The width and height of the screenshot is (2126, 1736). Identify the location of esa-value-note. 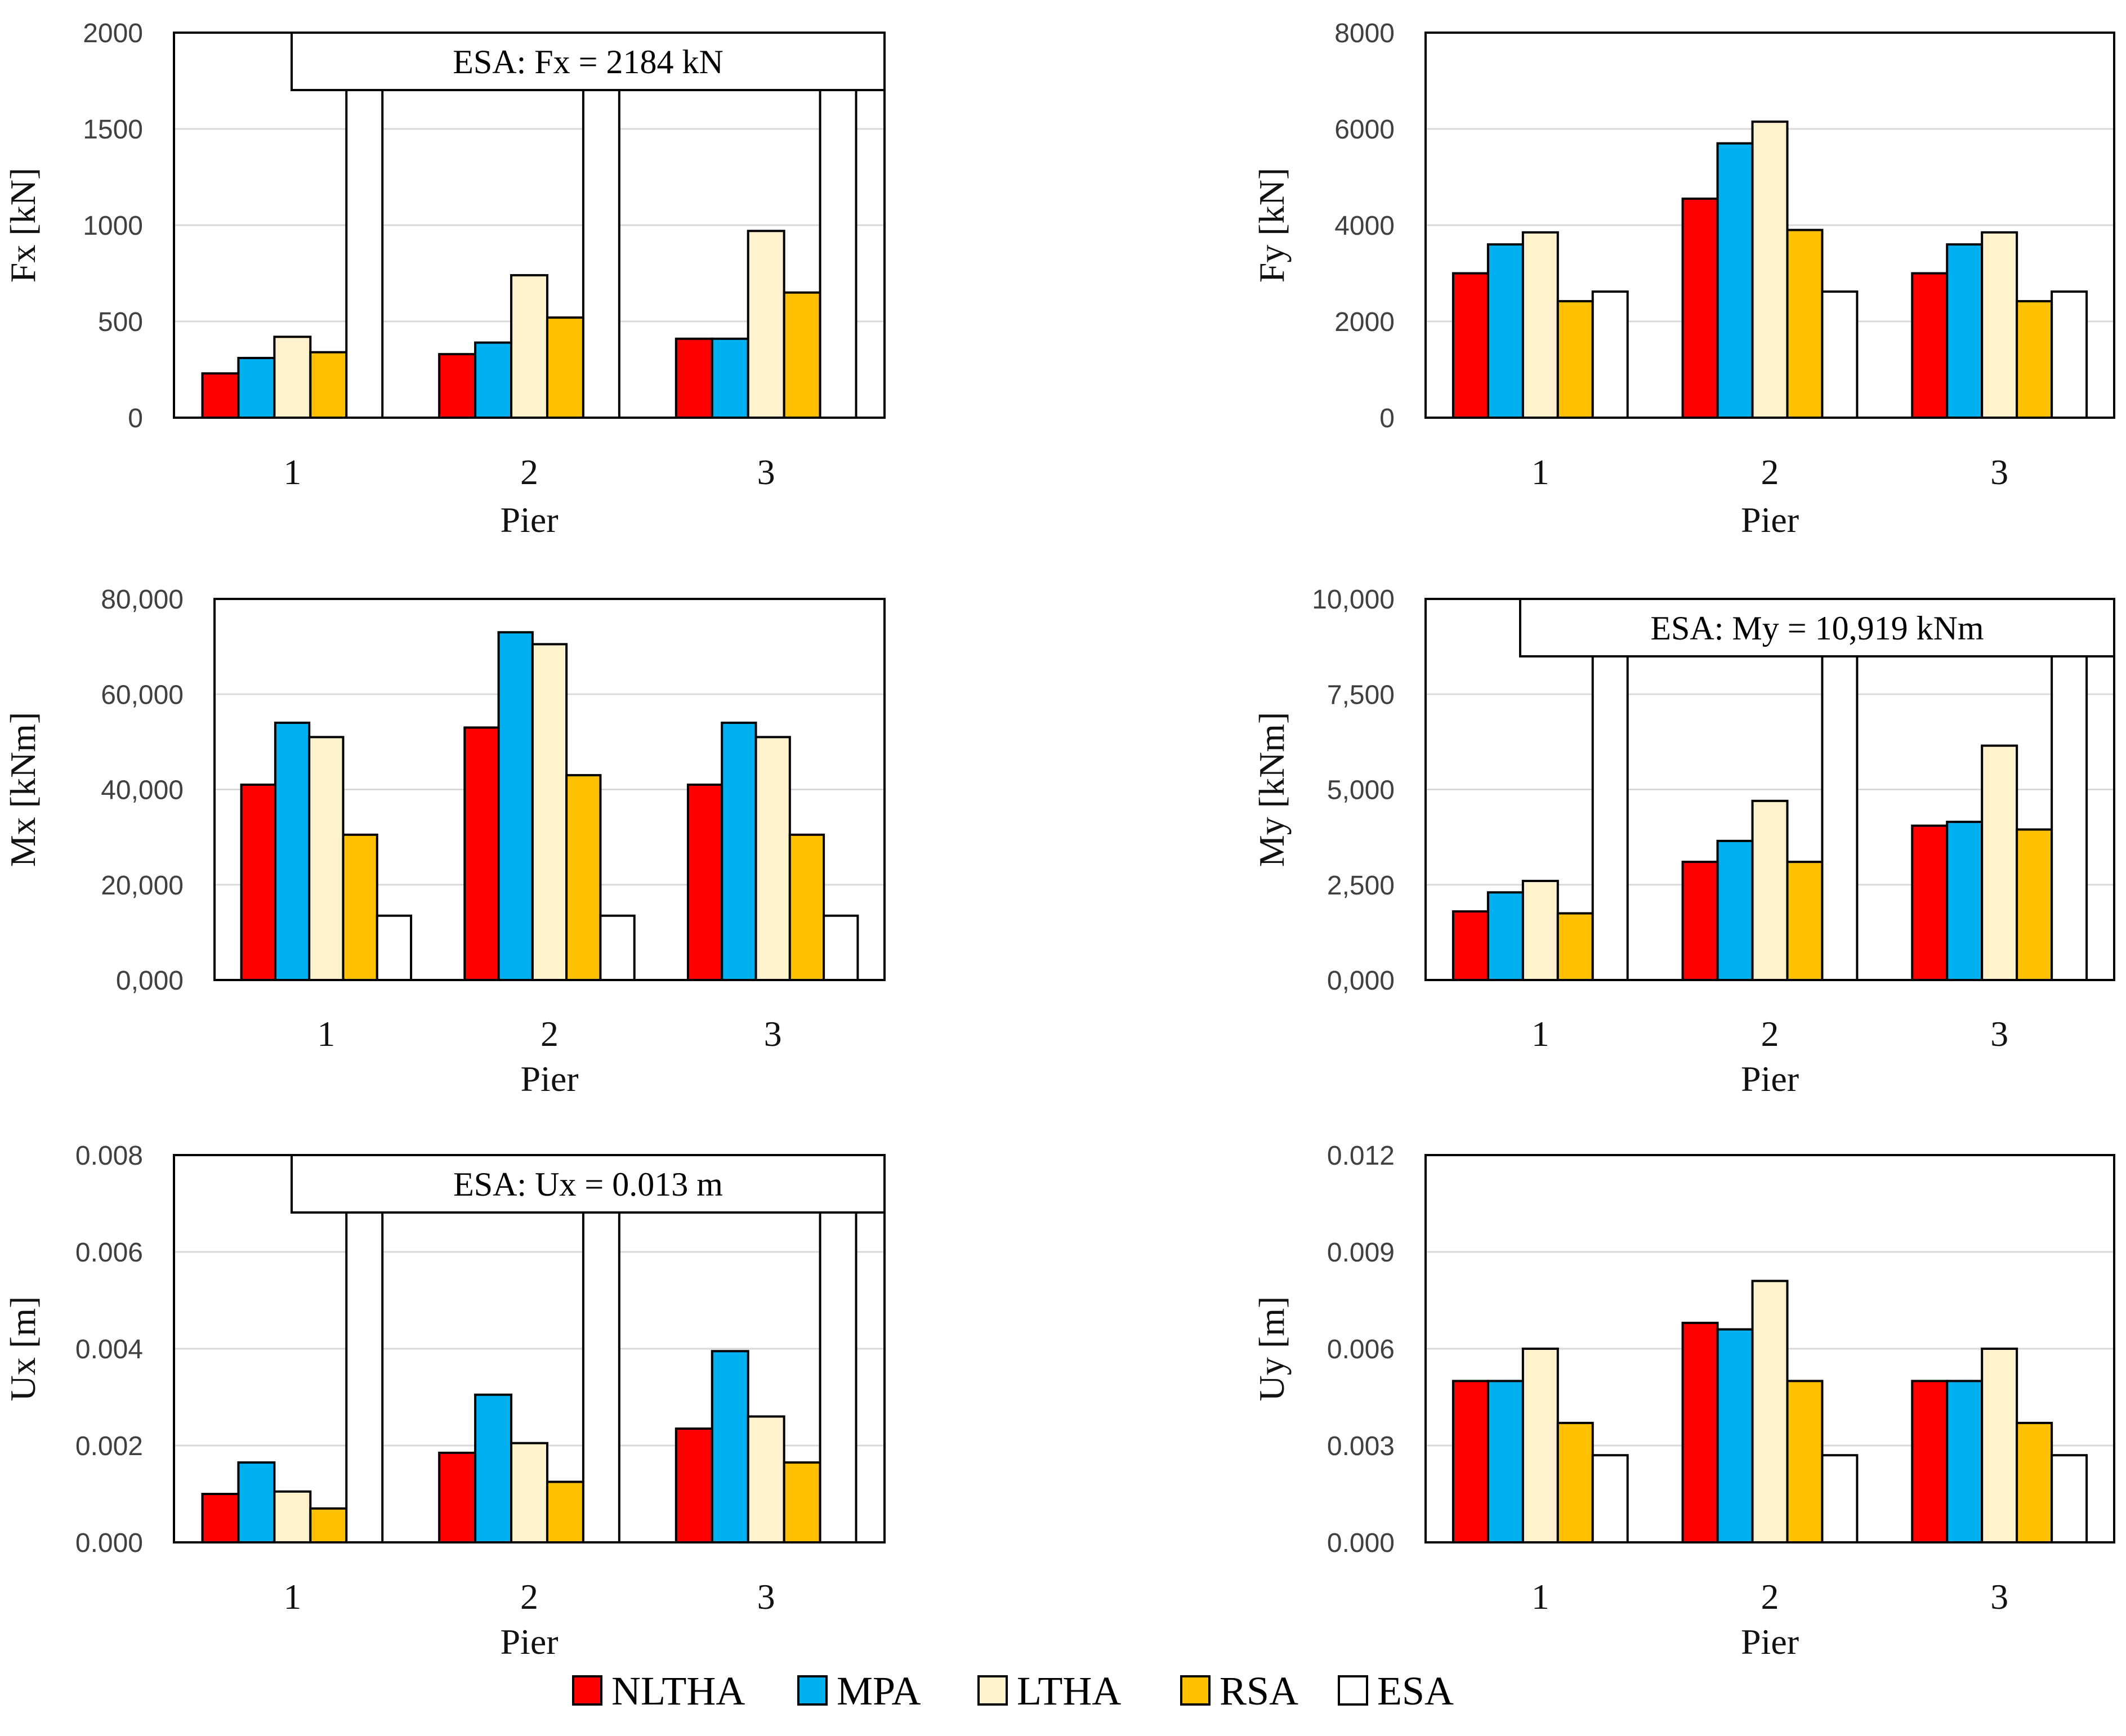
(1817, 627).